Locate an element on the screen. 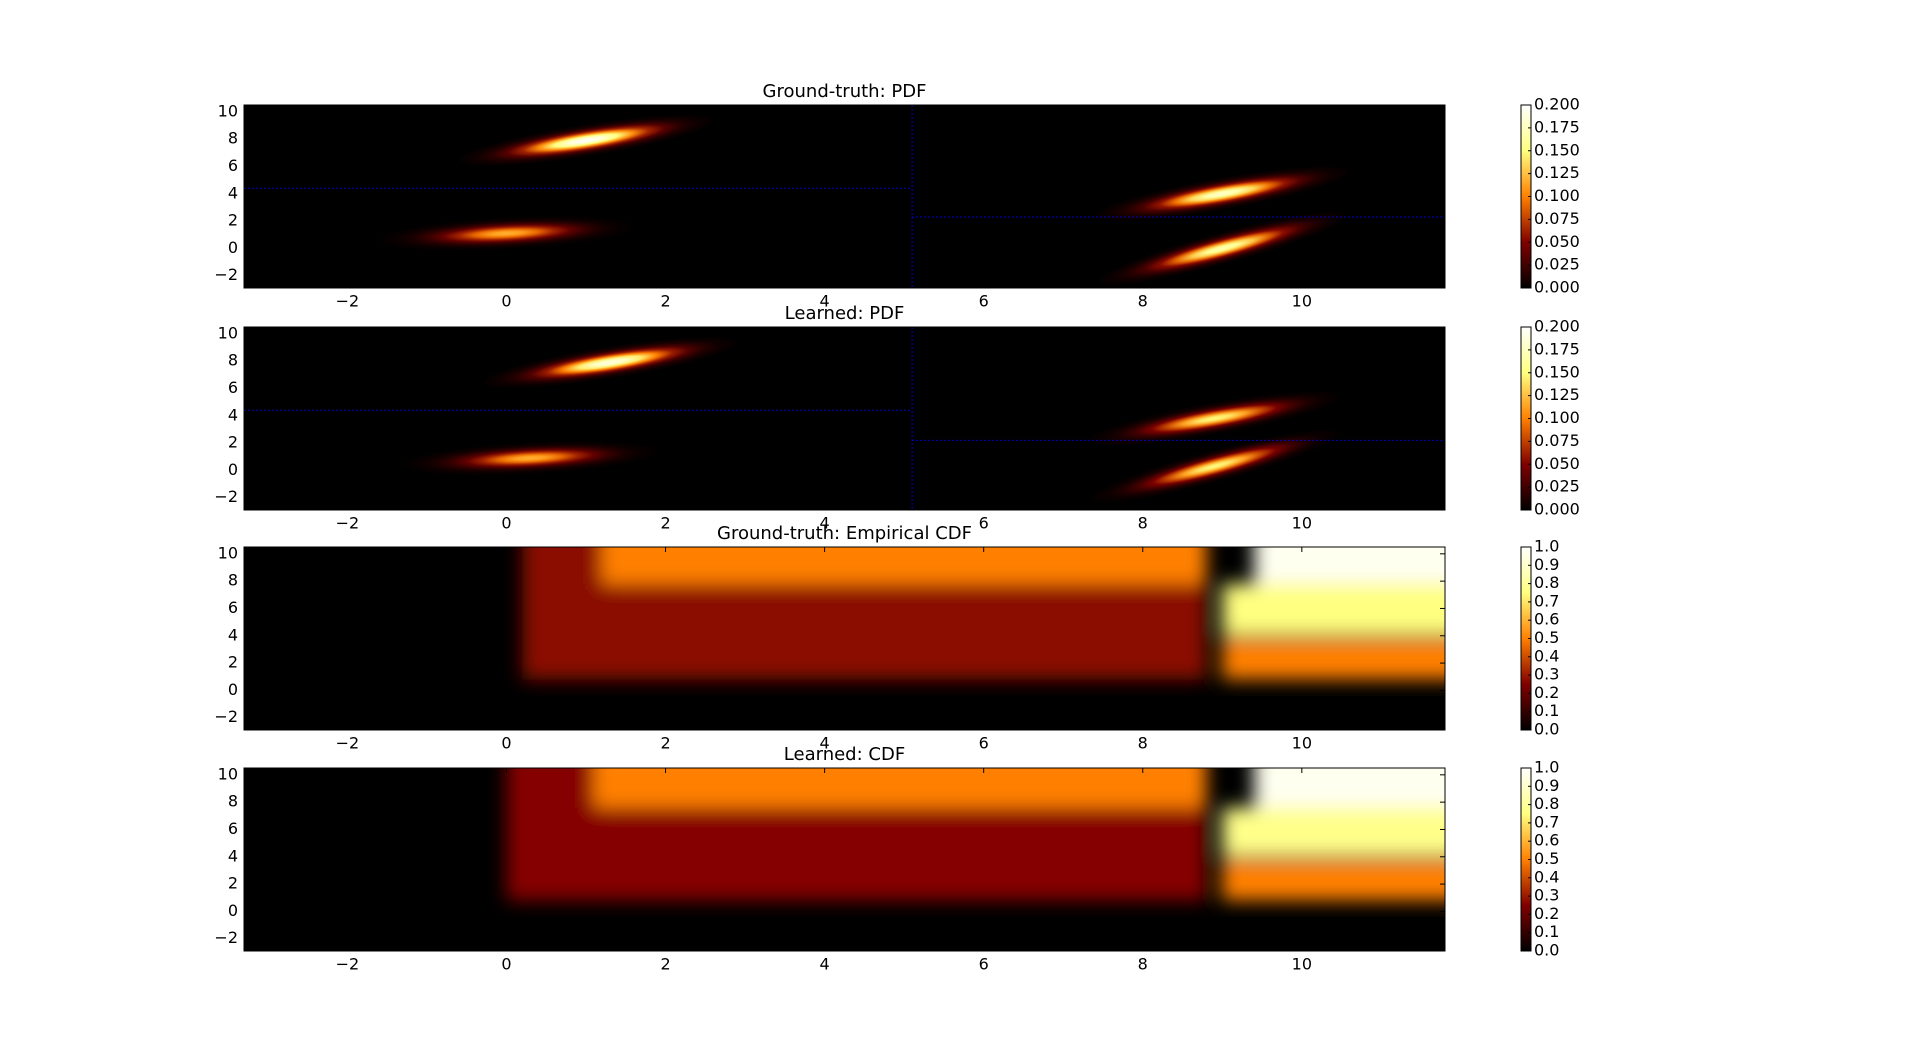 The width and height of the screenshot is (1918, 1047). panel-title: Learned: PDF is located at coordinates (845, 313).